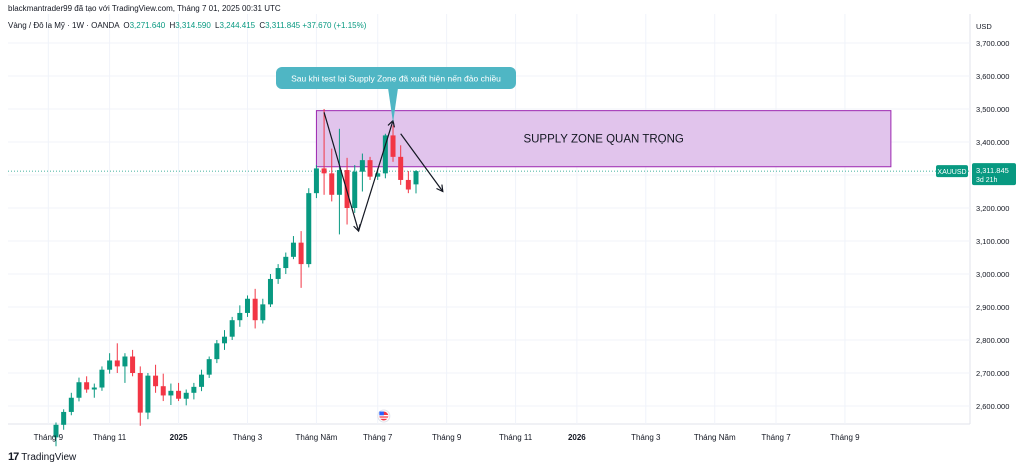 Image resolution: width=1024 pixels, height=468 pixels. Describe the element at coordinates (49, 457) in the screenshot. I see `tradingview-logo-text: TradingView` at that location.